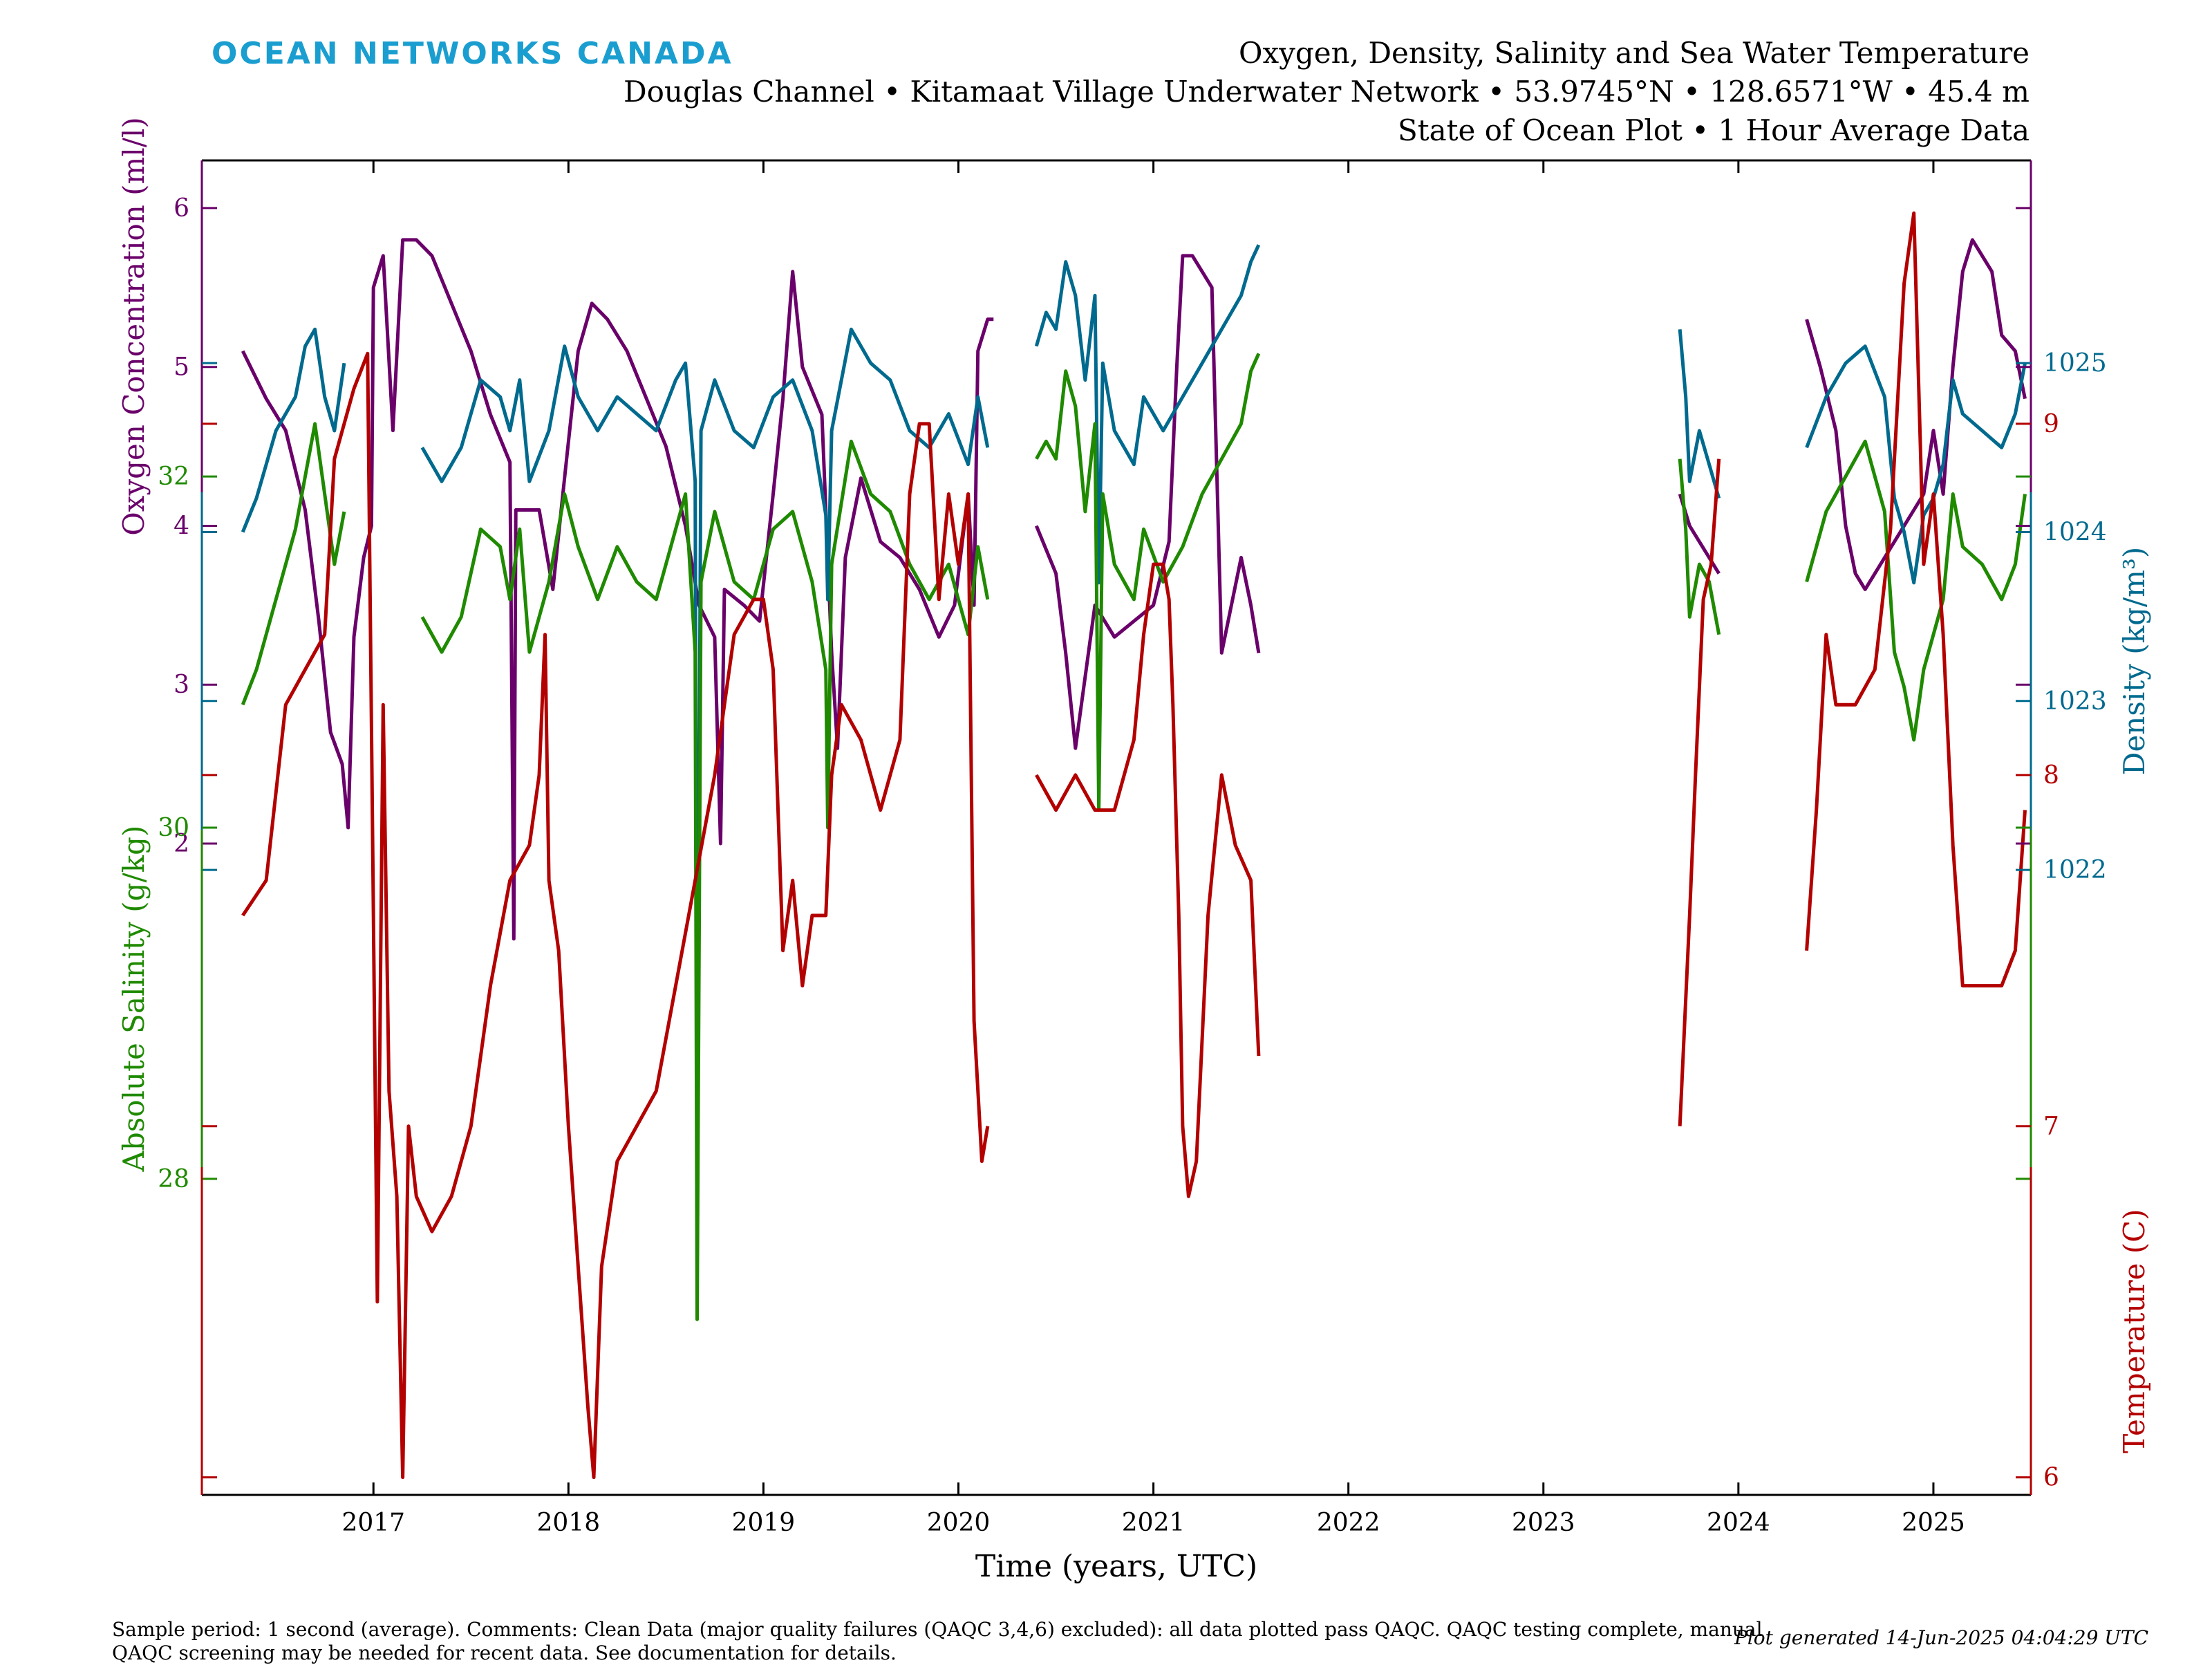 Image resolution: width=2212 pixels, height=1665 pixels. I want to click on oxygen-tick-label: 2, so click(181, 844).